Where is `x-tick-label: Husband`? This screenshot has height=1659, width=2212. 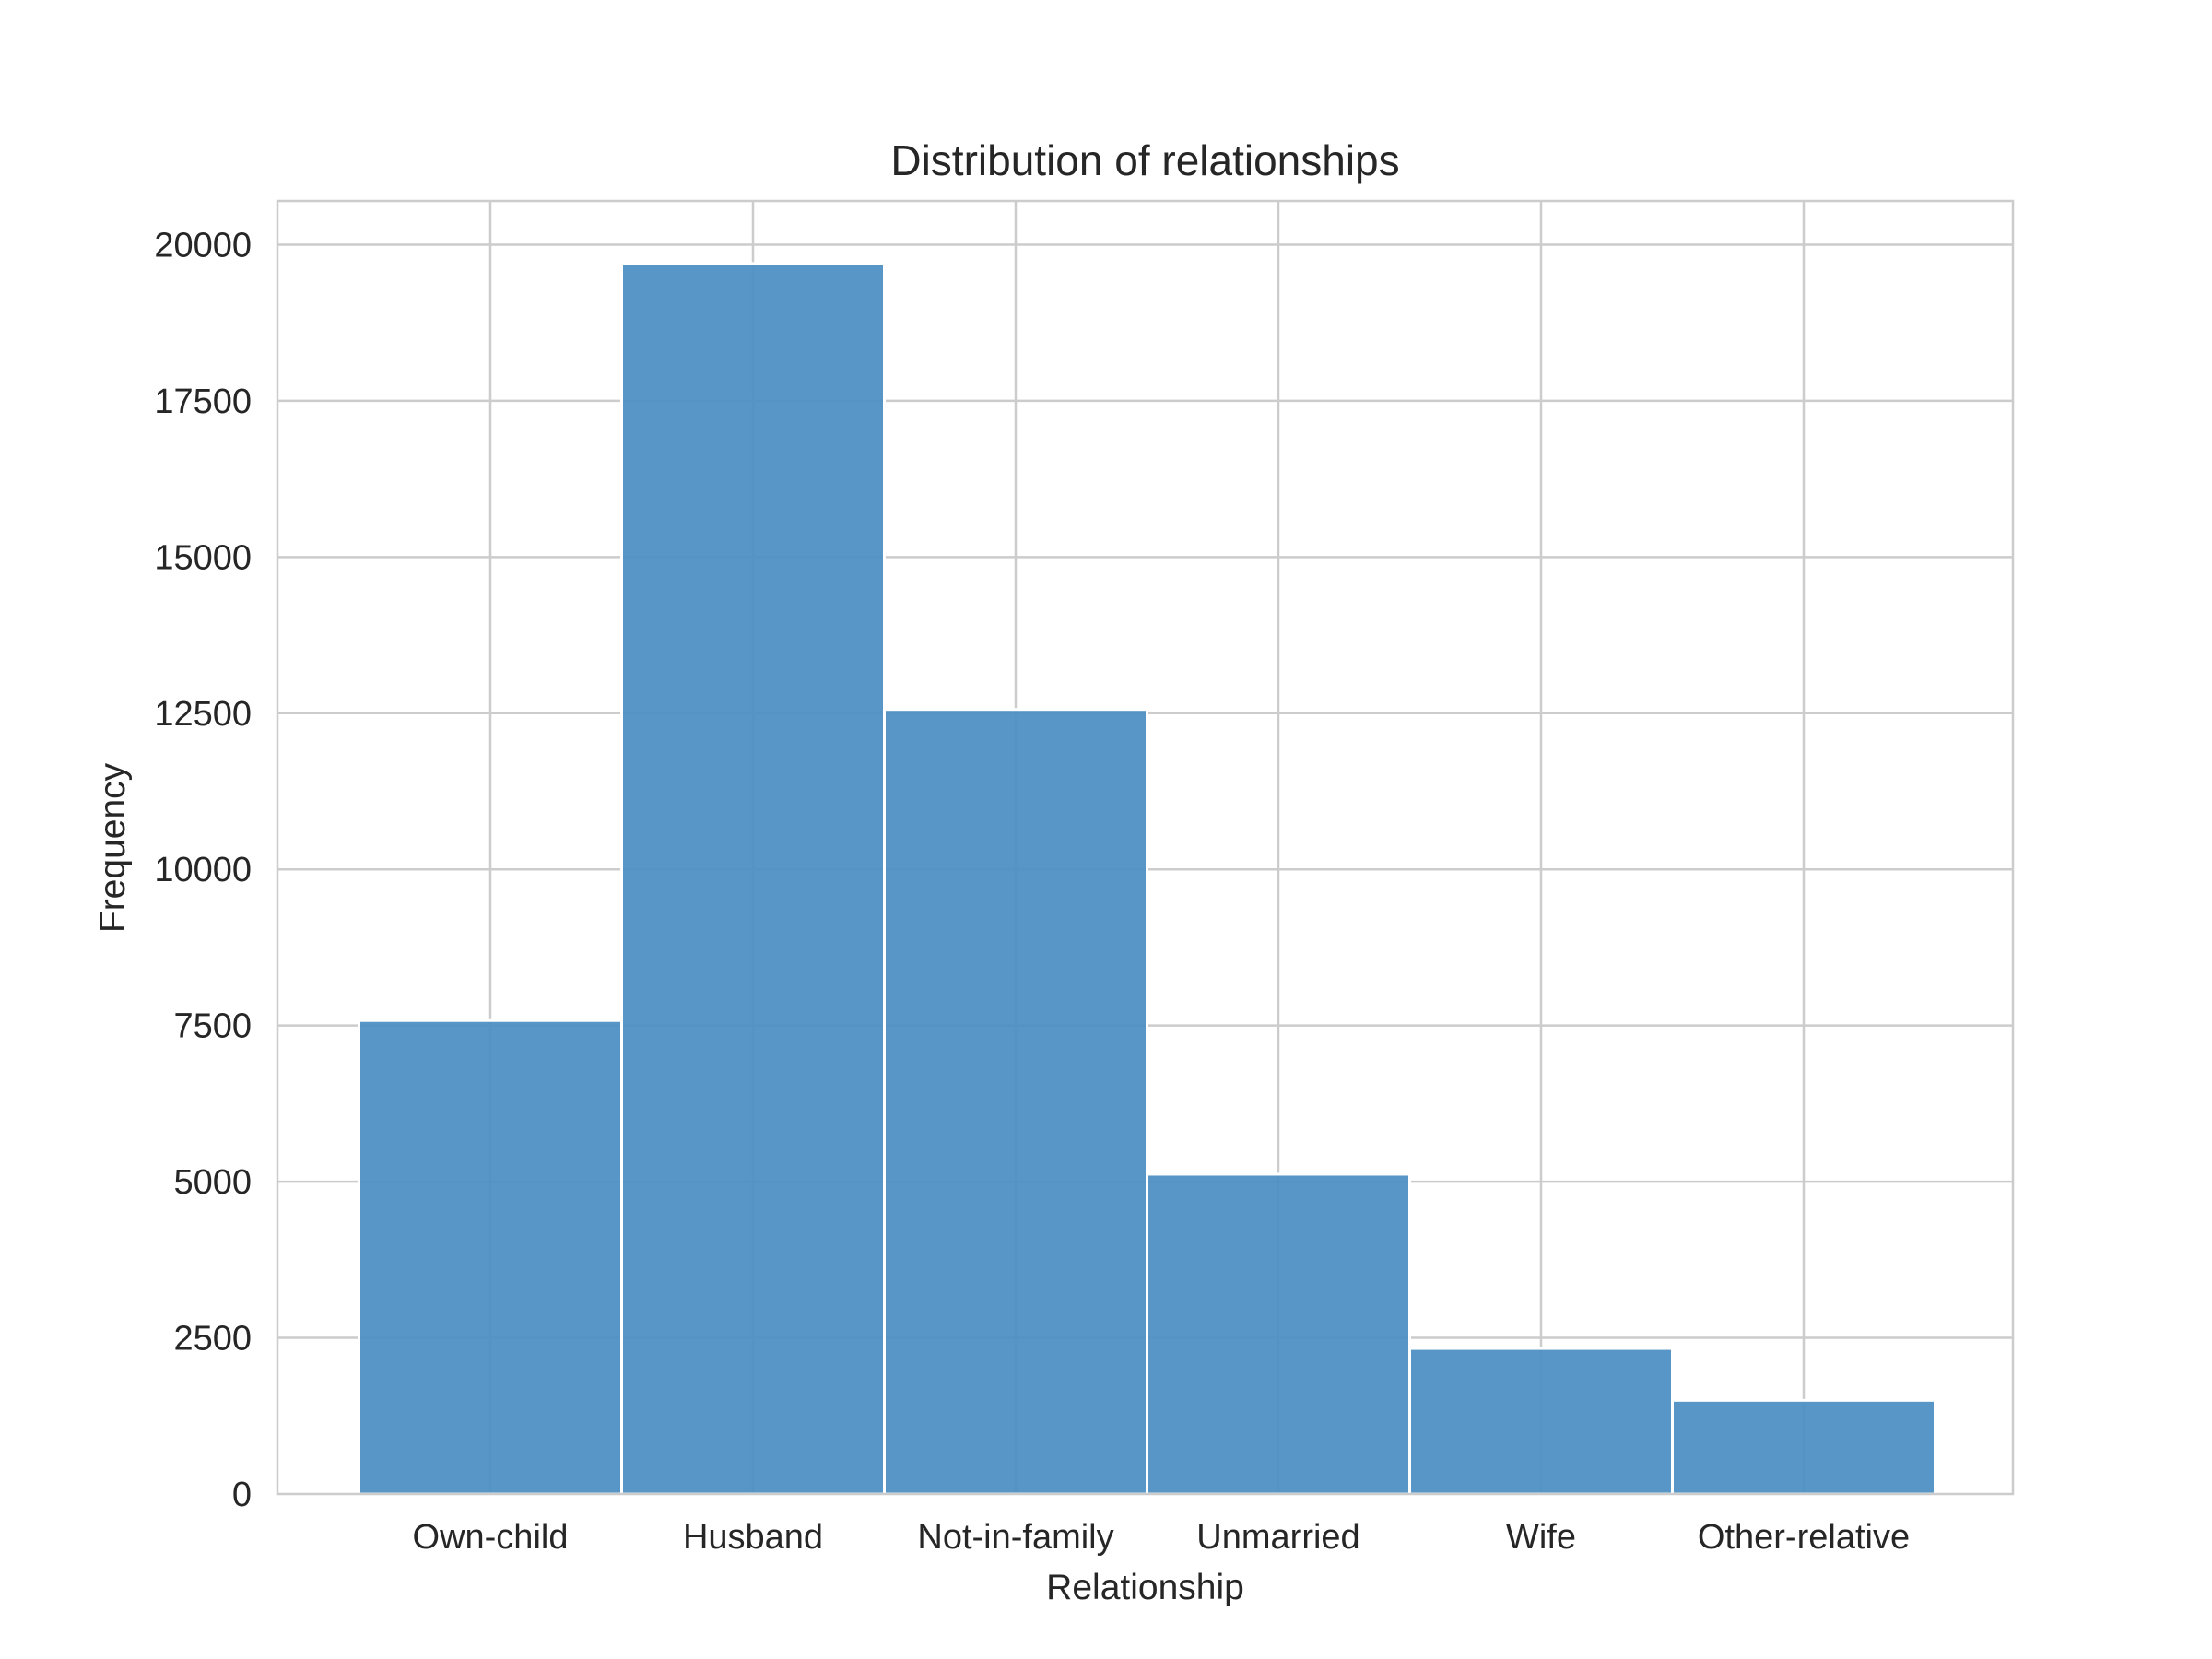 x-tick-label: Husband is located at coordinates (753, 1537).